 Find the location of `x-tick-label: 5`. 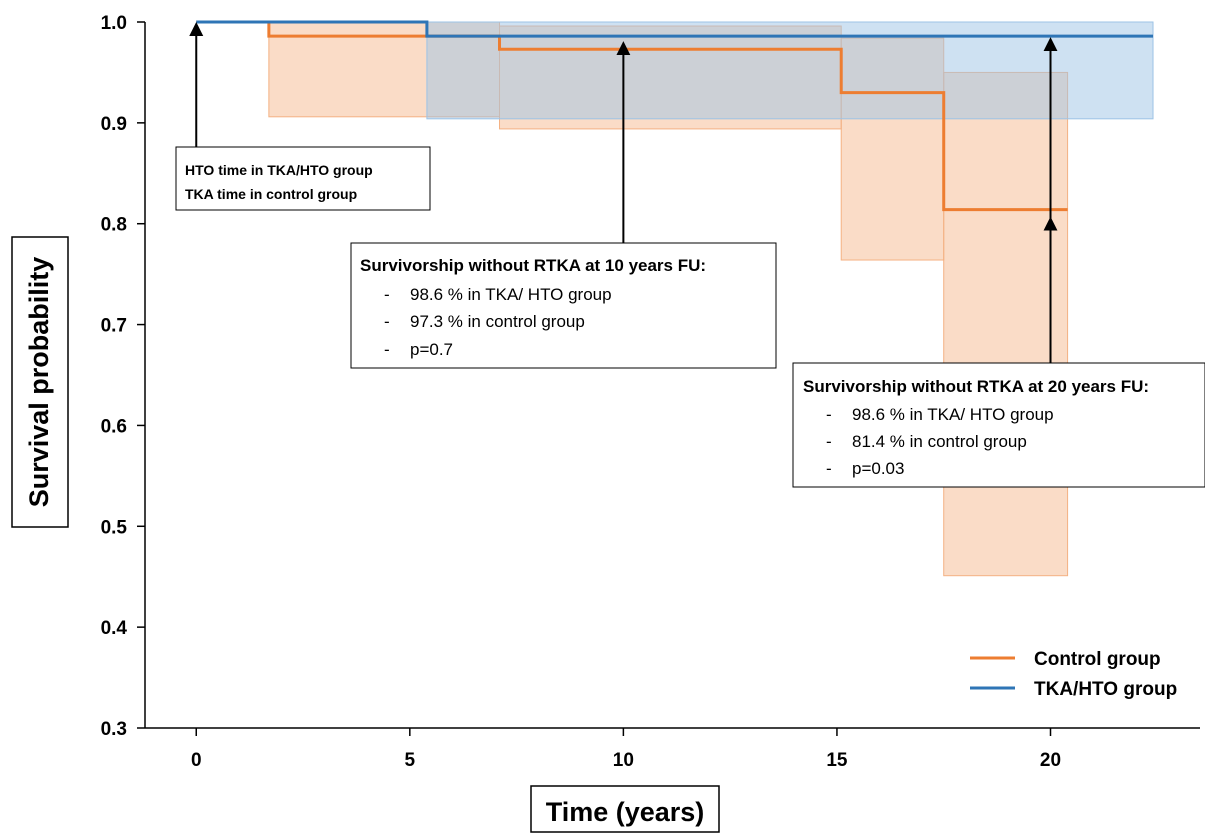

x-tick-label: 5 is located at coordinates (410, 760).